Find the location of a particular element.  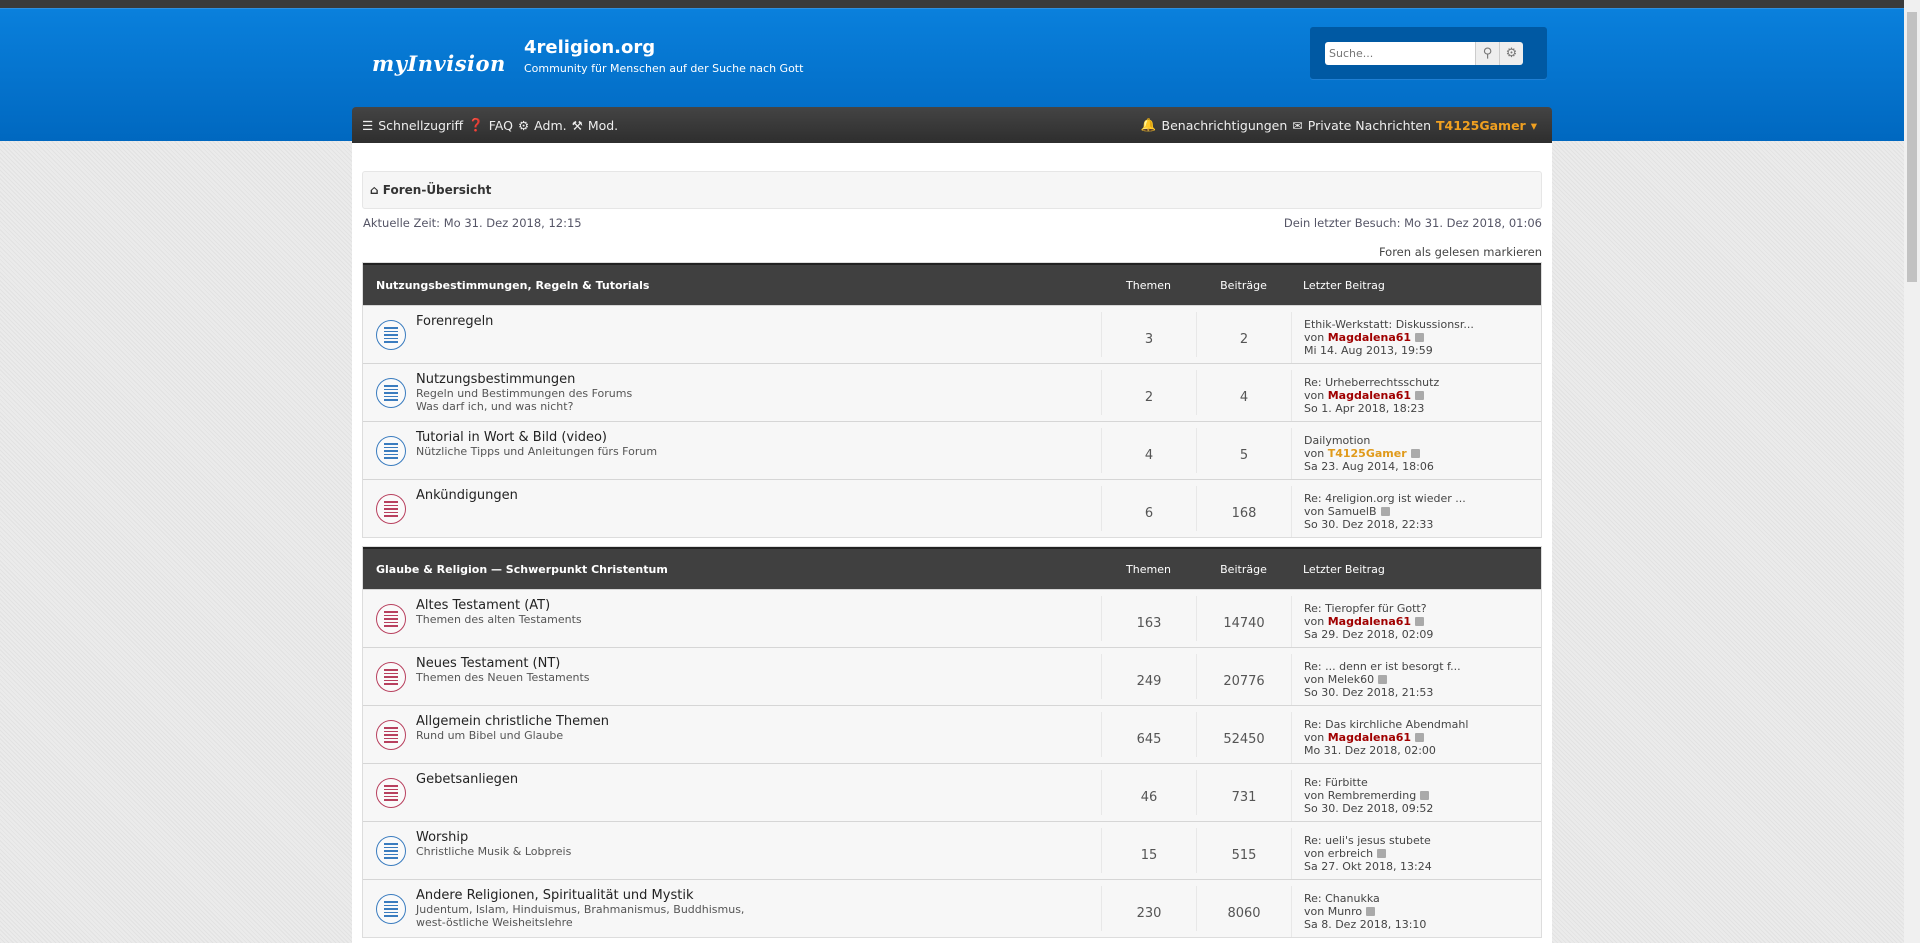

gear-icon: ⚙ is located at coordinates (1511, 53).